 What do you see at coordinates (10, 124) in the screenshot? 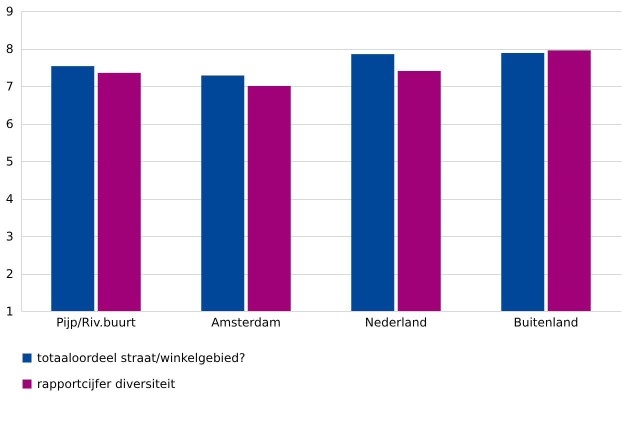
I see `y-tick-label: 6` at bounding box center [10, 124].